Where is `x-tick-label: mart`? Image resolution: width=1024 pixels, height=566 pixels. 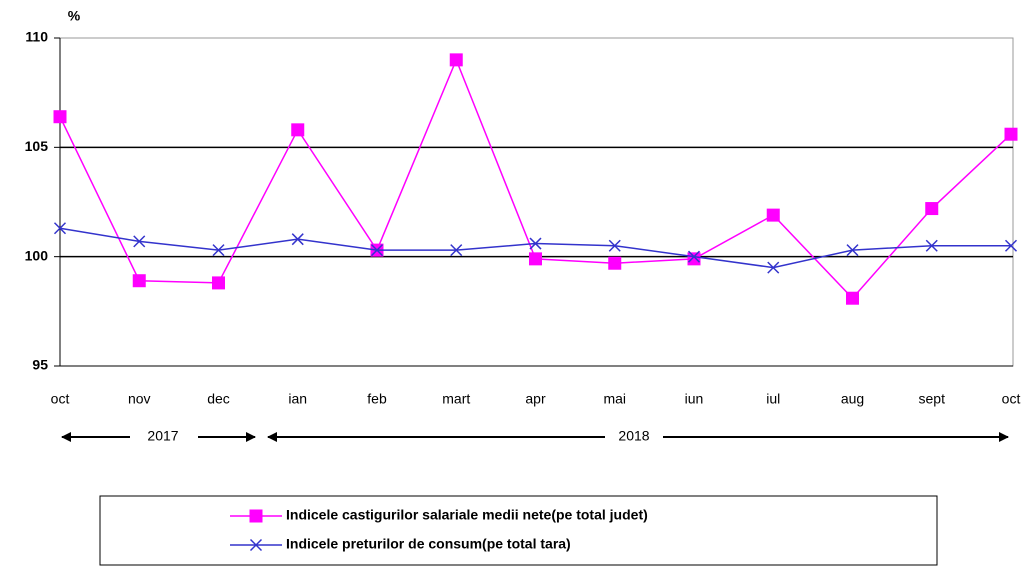 x-tick-label: mart is located at coordinates (456, 399).